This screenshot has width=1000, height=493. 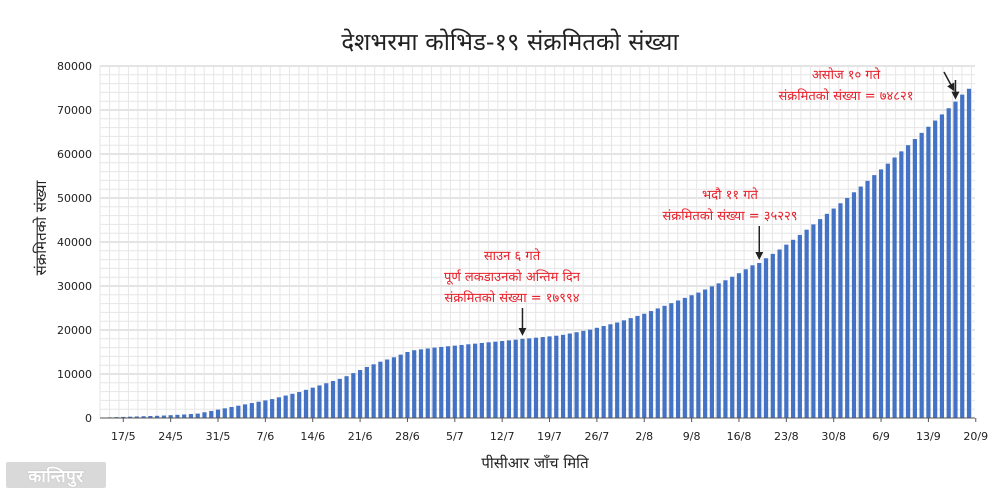 What do you see at coordinates (360, 436) in the screenshot?
I see `x-tick-label: 21/6` at bounding box center [360, 436].